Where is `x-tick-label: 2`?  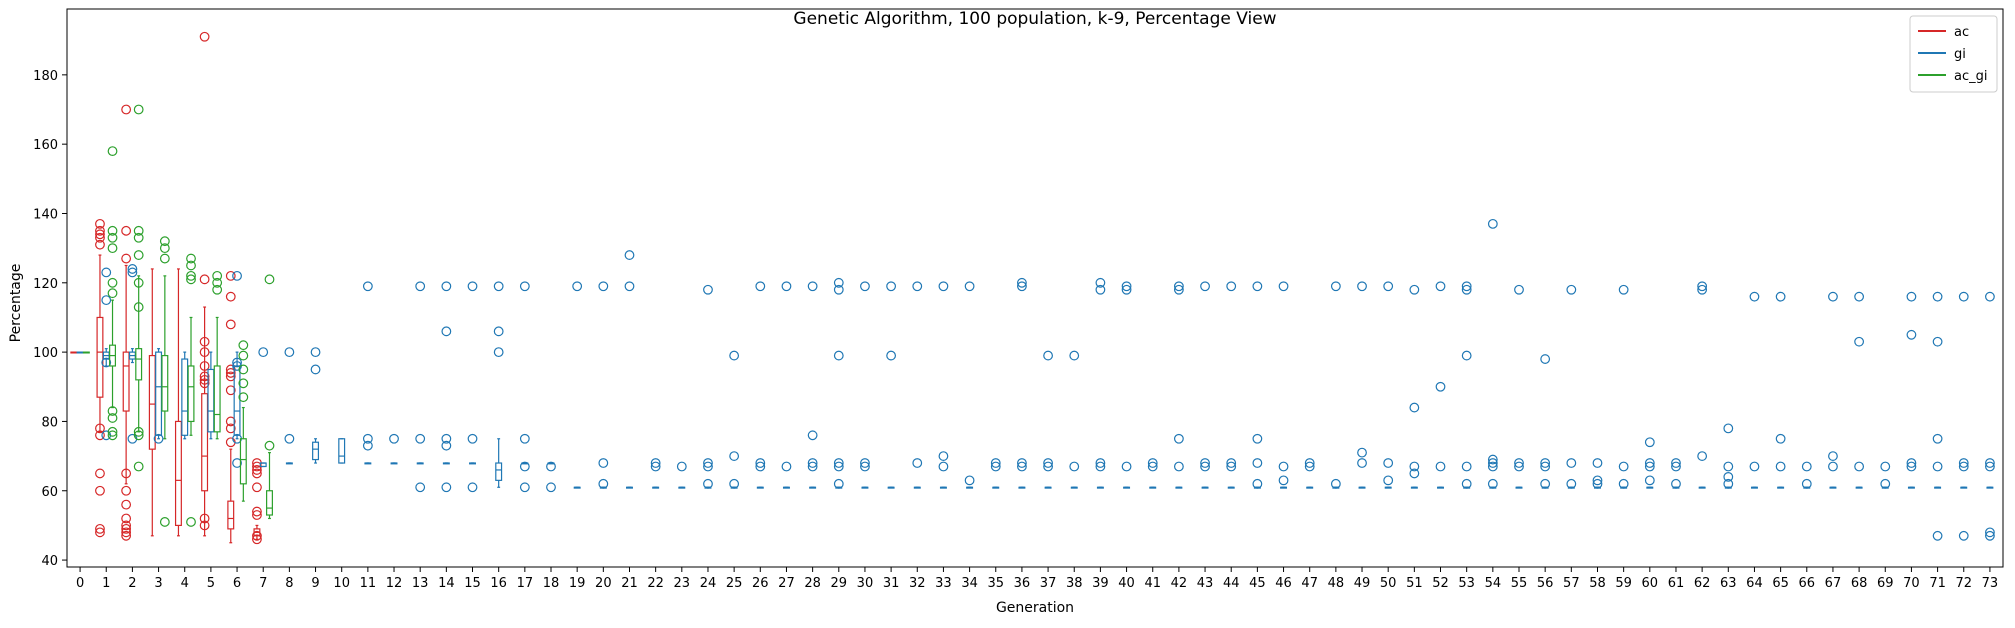
x-tick-label: 2 is located at coordinates (132, 583).